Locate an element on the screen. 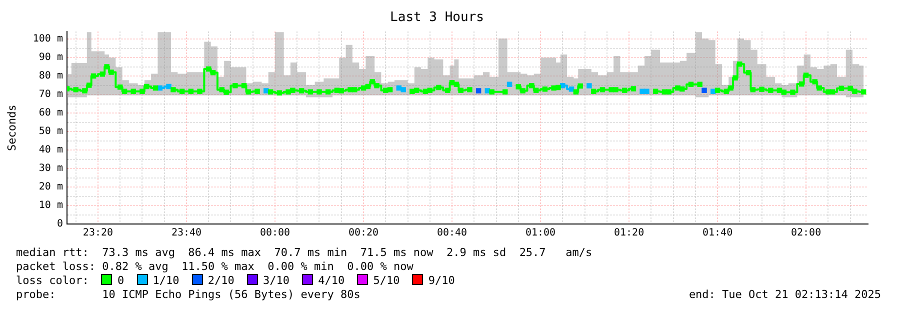  legend-label: 5/10 is located at coordinates (386, 280).